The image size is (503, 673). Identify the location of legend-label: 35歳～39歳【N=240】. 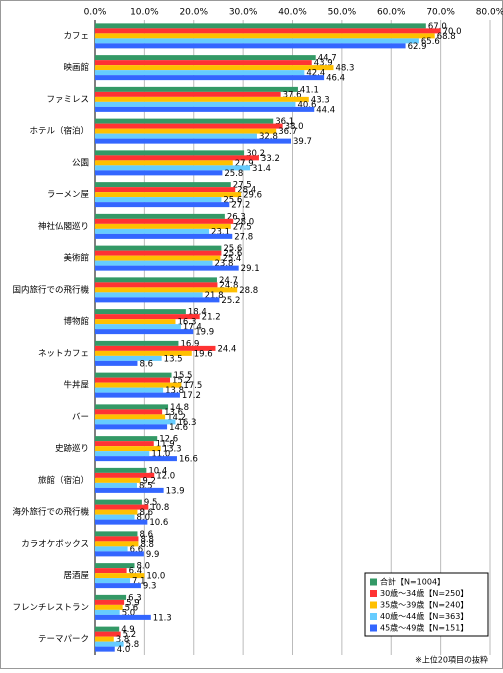
(424, 605).